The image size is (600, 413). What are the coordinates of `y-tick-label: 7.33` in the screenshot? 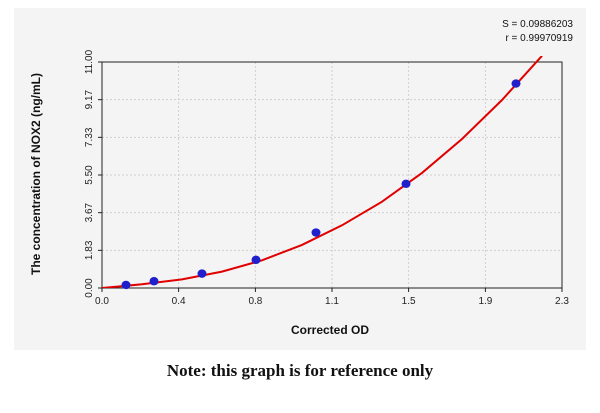 It's located at (89, 137).